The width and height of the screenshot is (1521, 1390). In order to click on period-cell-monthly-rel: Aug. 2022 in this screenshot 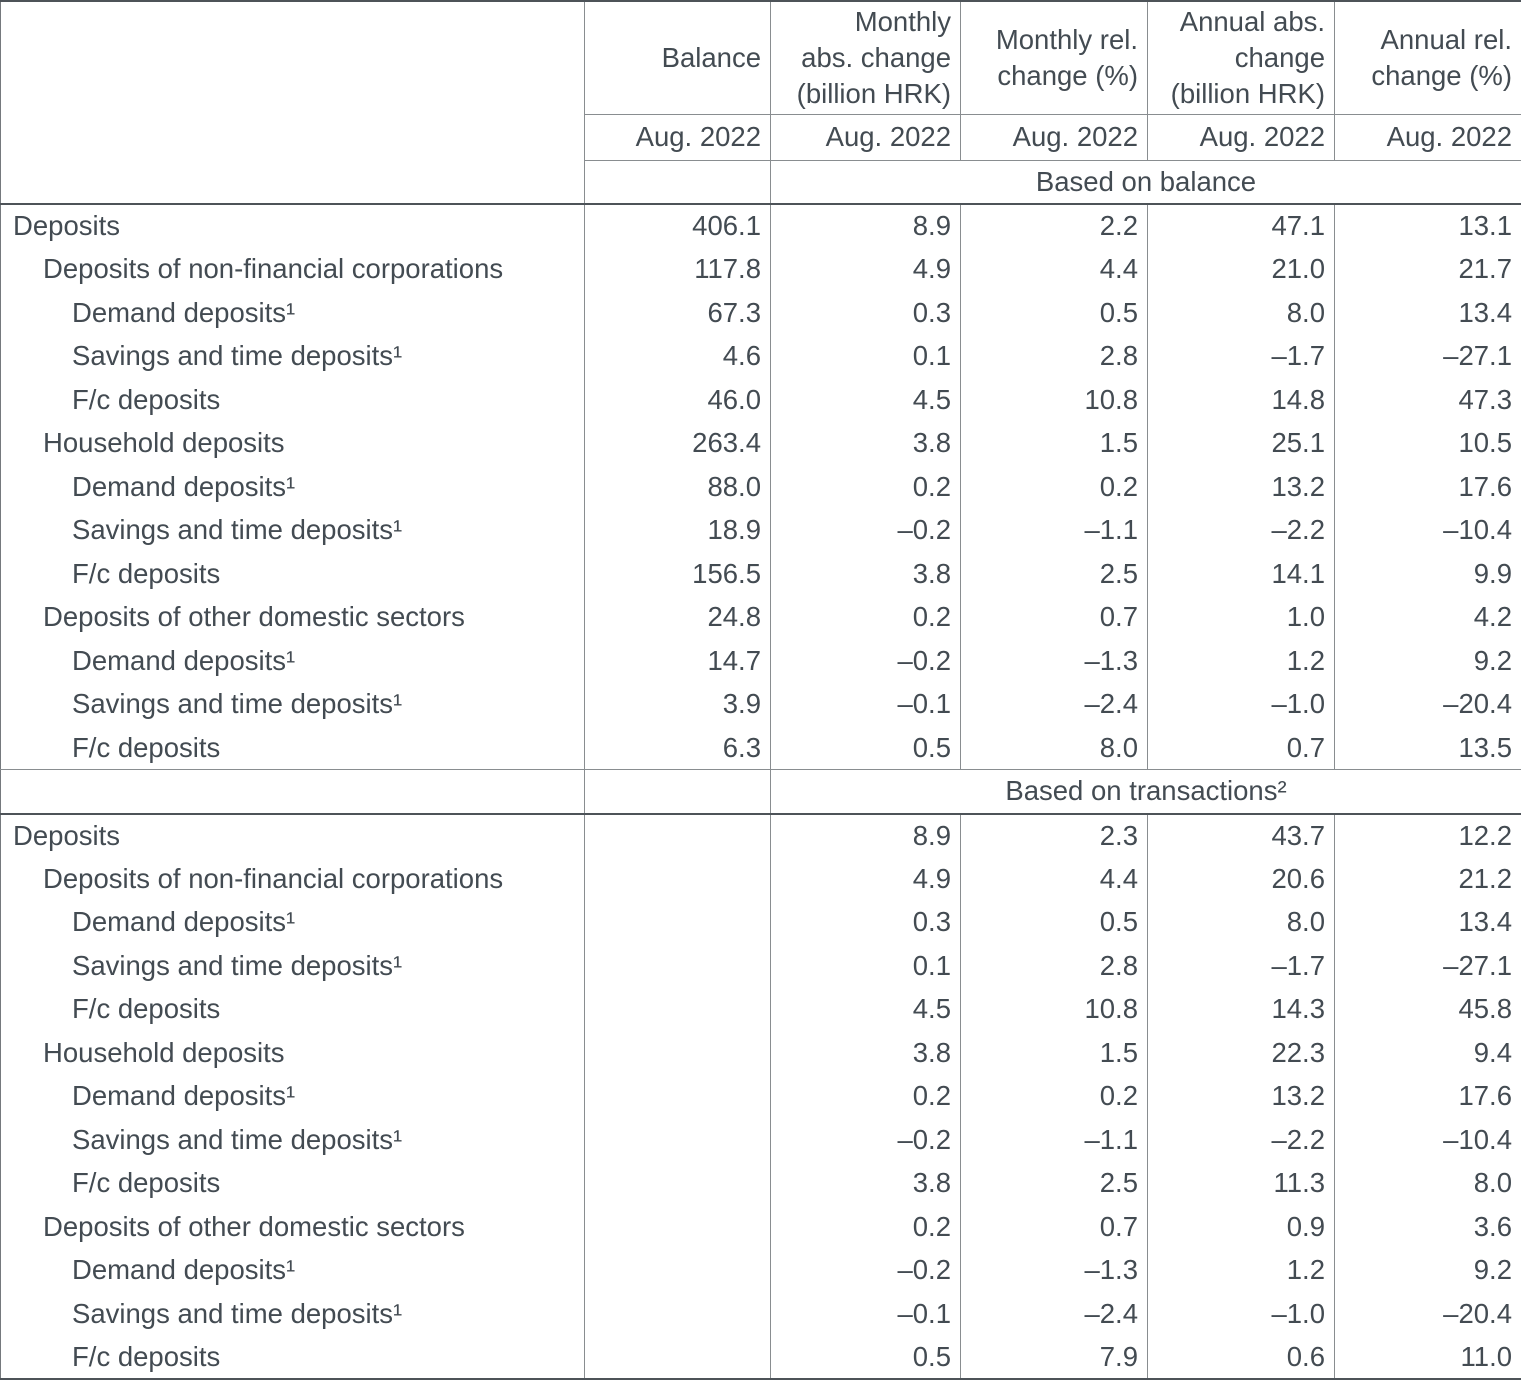, I will do `click(1054, 137)`.